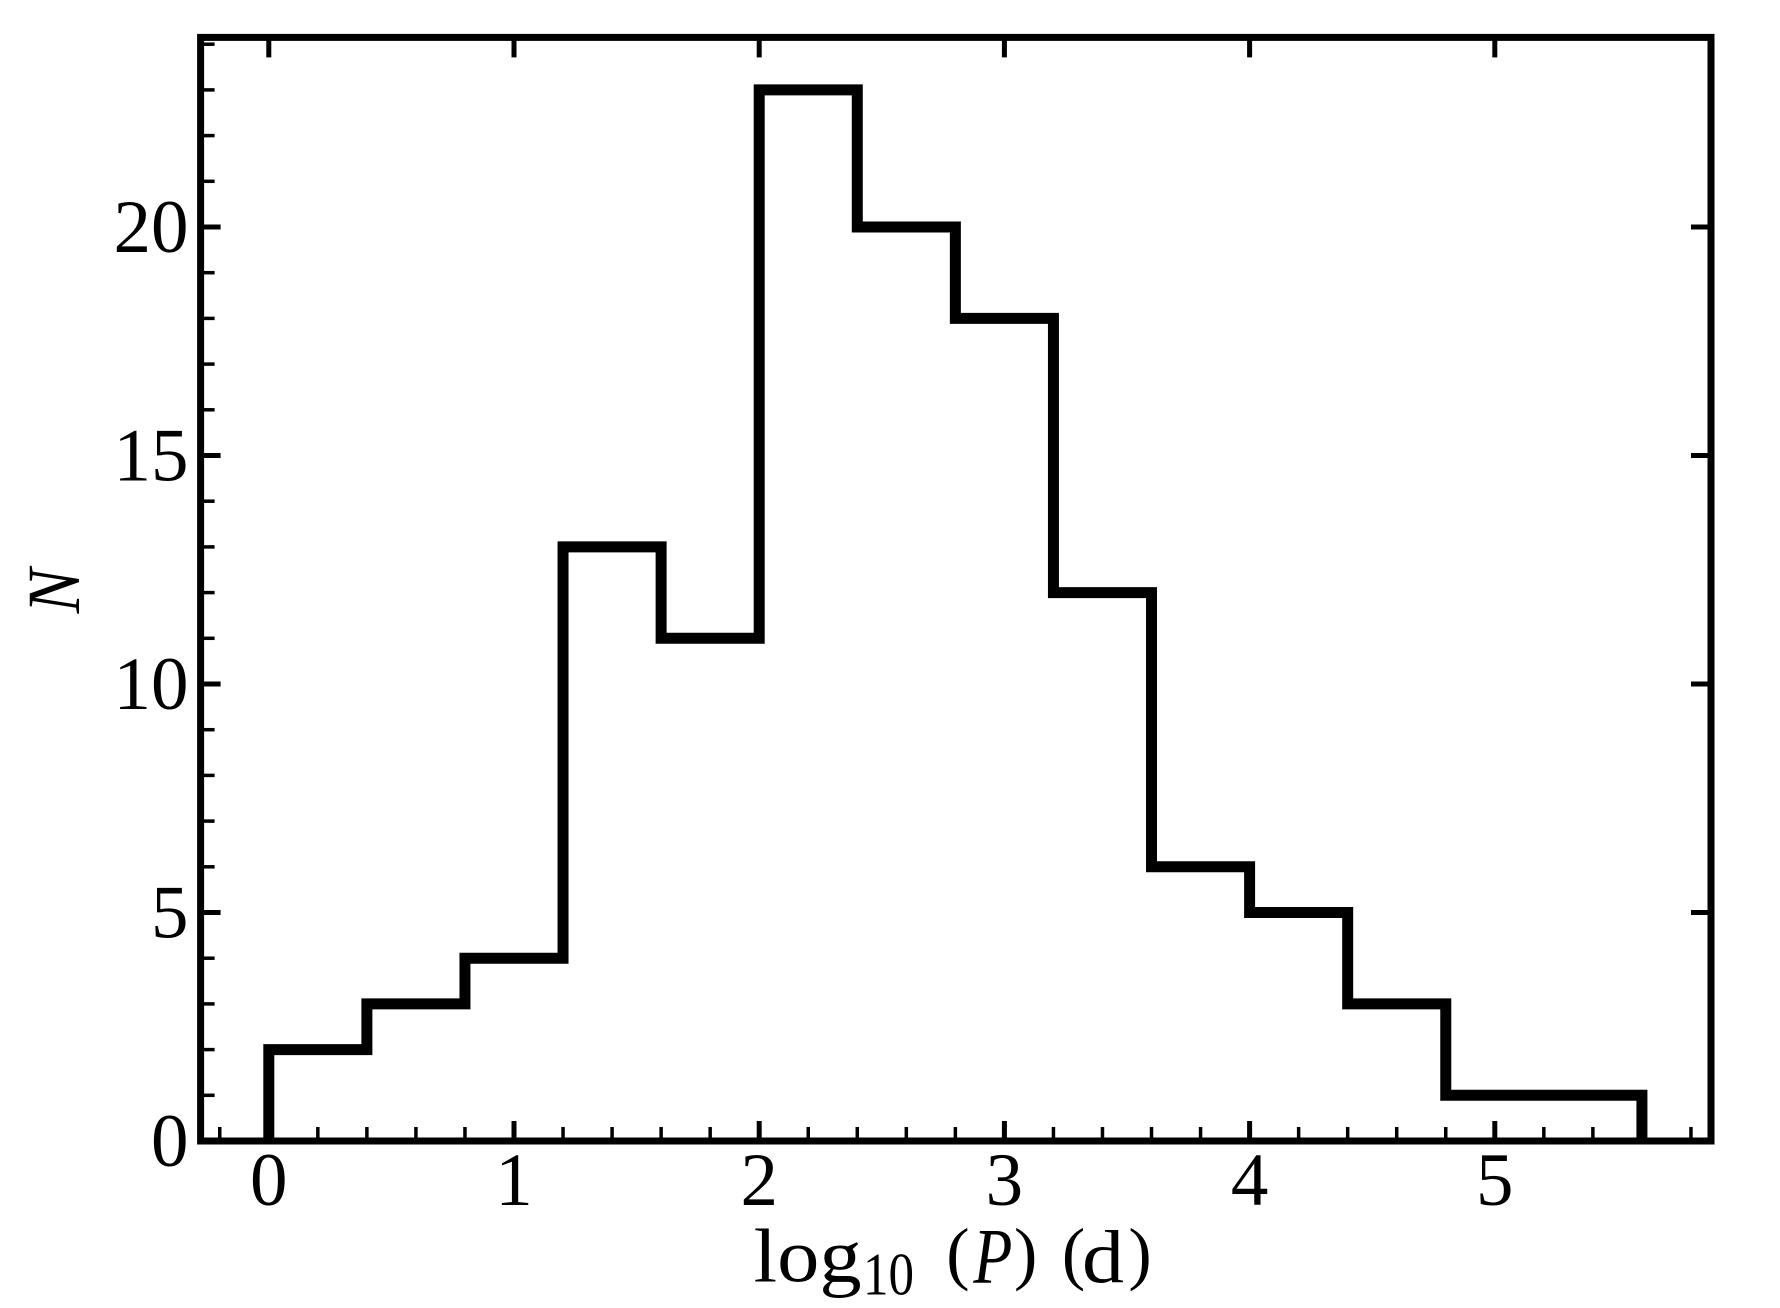 This screenshot has width=1780, height=1308. What do you see at coordinates (993, 1256) in the screenshot?
I see `svg-text: P` at bounding box center [993, 1256].